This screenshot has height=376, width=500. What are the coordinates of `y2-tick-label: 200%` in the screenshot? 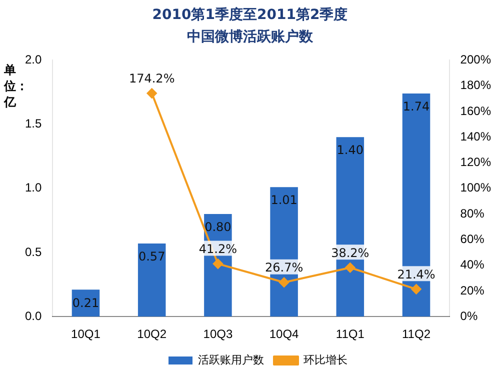 It's located at (476, 59).